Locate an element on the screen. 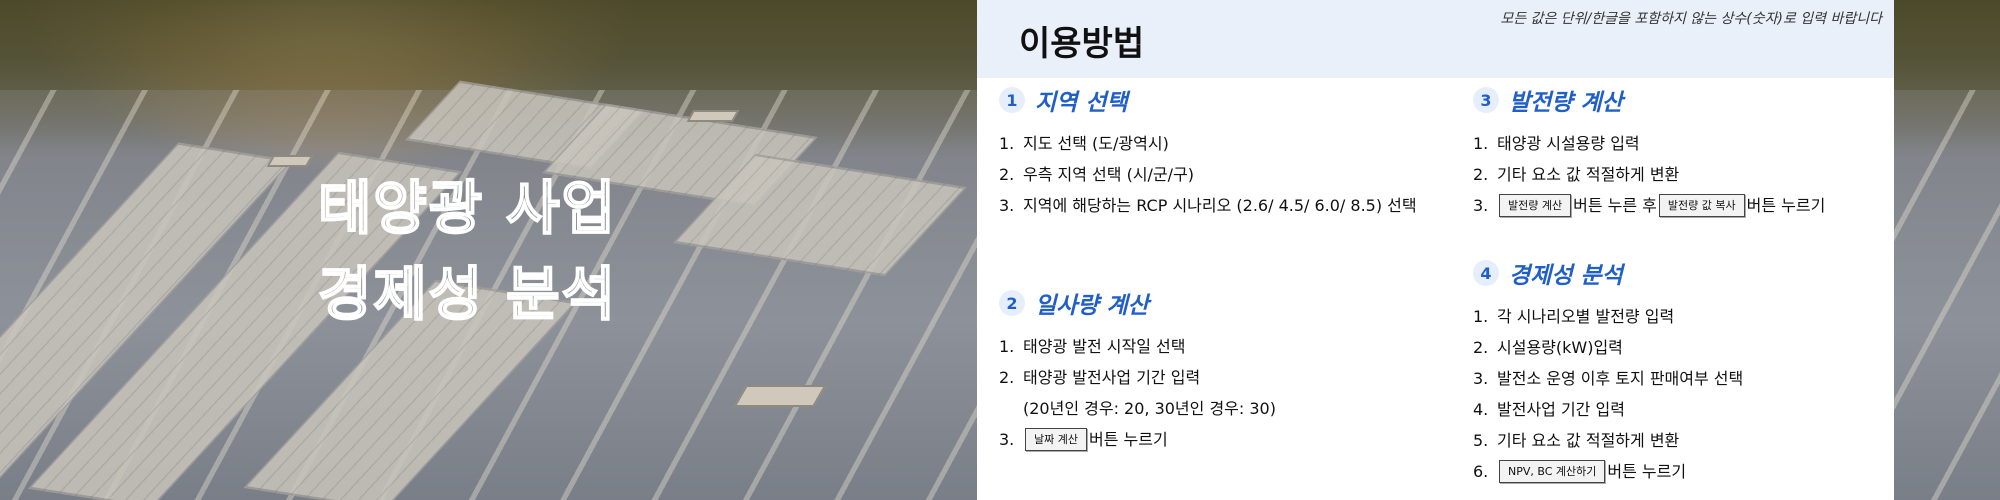  list-item: 1. 태양광 시설용량 입력 is located at coordinates (1556, 143).